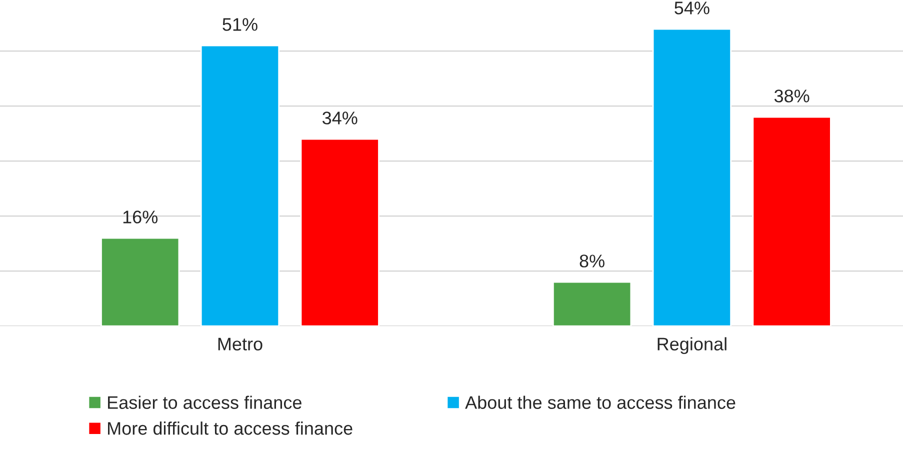 The image size is (903, 458). I want to click on legend-label: More difficult to access finance, so click(230, 428).